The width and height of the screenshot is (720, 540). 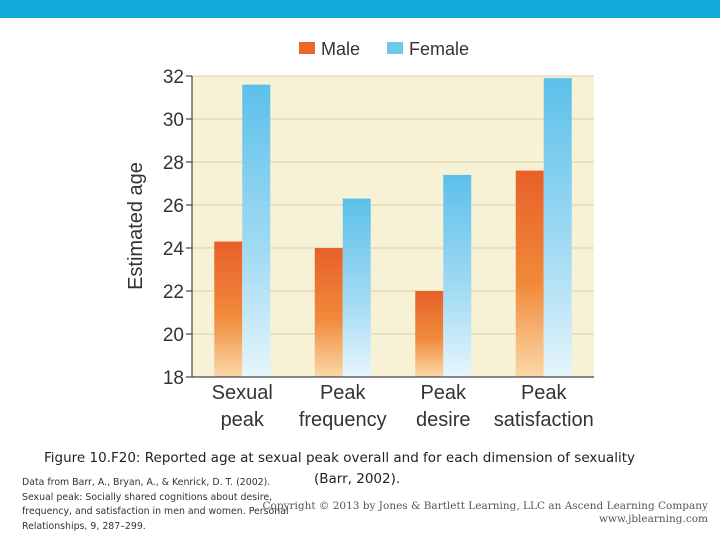 What do you see at coordinates (357, 479) in the screenshot?
I see `caption-line-2: (Barr, 2002).` at bounding box center [357, 479].